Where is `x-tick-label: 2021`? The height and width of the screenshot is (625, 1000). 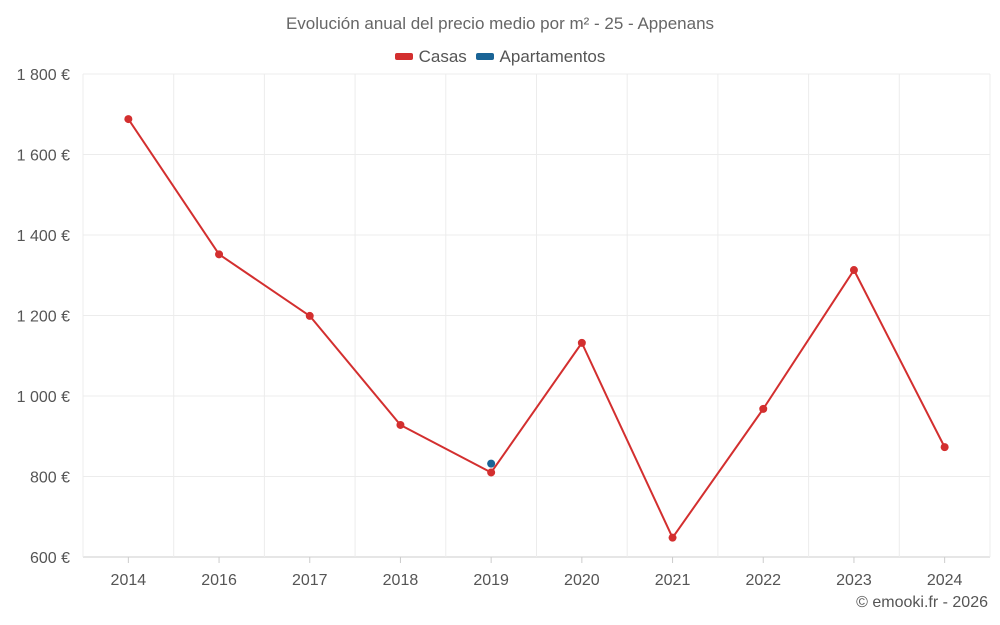 x-tick-label: 2021 is located at coordinates (673, 580).